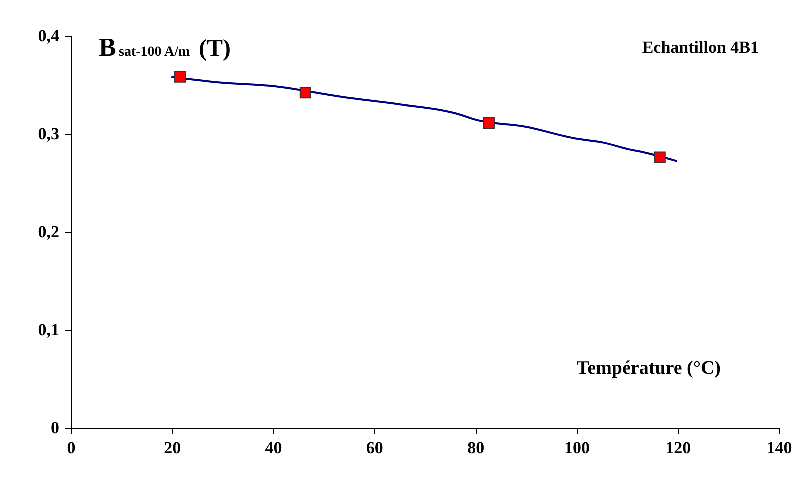  What do you see at coordinates (165, 47) in the screenshot?
I see `y-axis-title: Bsat-100 A/m (T)` at bounding box center [165, 47].